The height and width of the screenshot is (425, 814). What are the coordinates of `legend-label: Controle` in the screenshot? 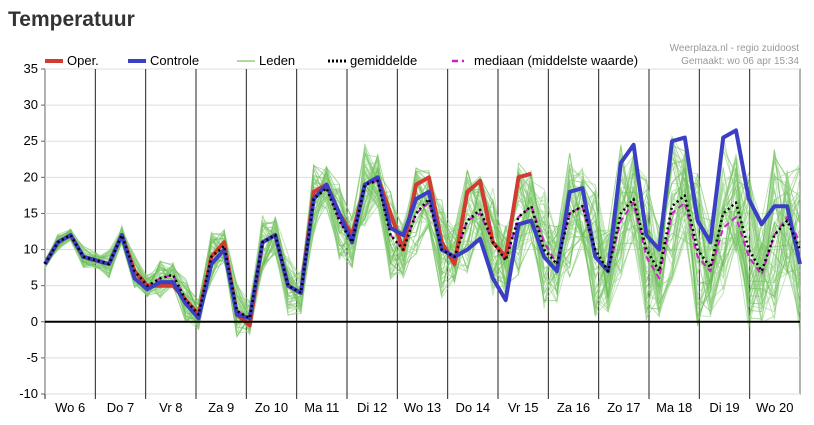 It's located at (174, 60).